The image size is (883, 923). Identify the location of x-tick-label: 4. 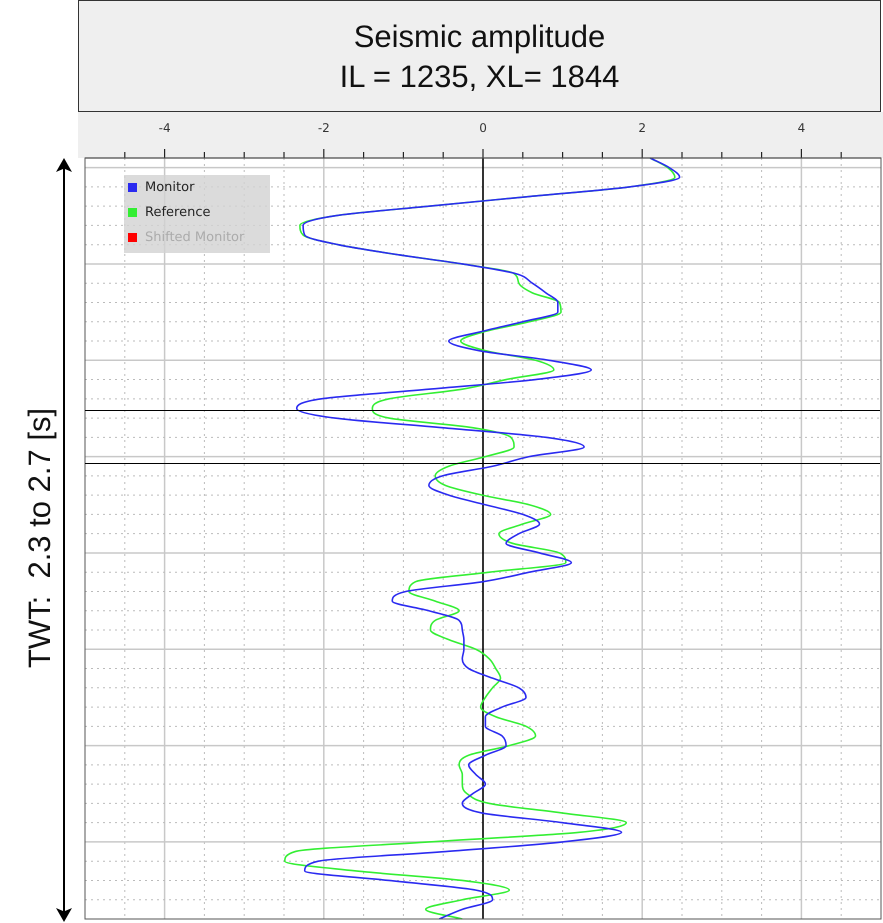
(802, 127).